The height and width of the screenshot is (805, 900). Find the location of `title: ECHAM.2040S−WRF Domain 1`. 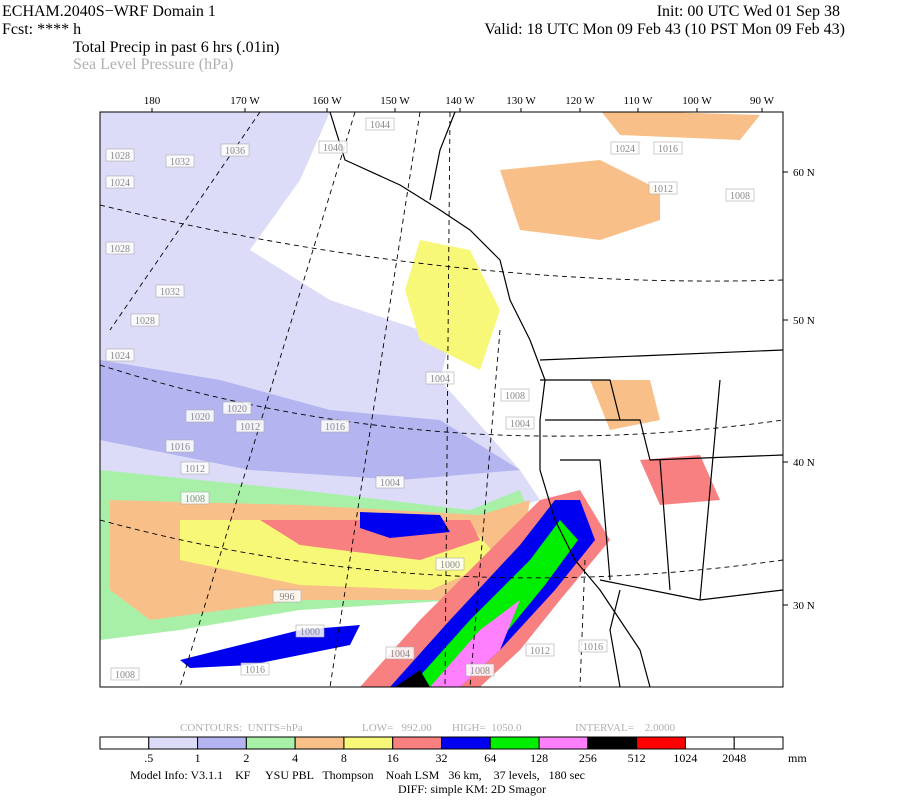

title: ECHAM.2040S−WRF Domain 1 is located at coordinates (109, 11).